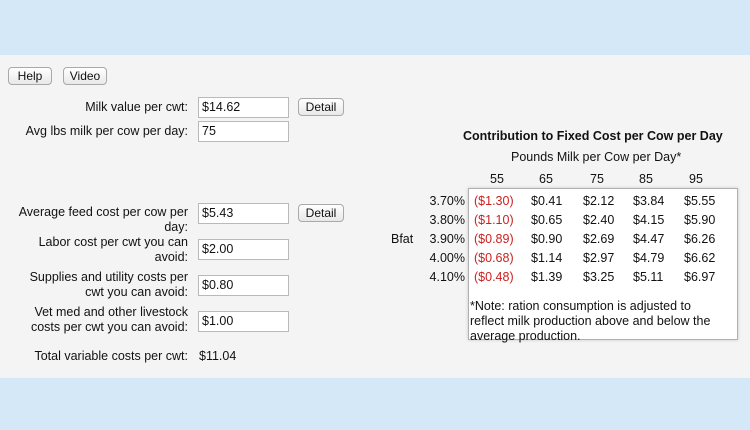 Image resolution: width=750 pixels, height=430 pixels. I want to click on table-subtitle: Pounds Milk per Cow per Day*, so click(596, 157).